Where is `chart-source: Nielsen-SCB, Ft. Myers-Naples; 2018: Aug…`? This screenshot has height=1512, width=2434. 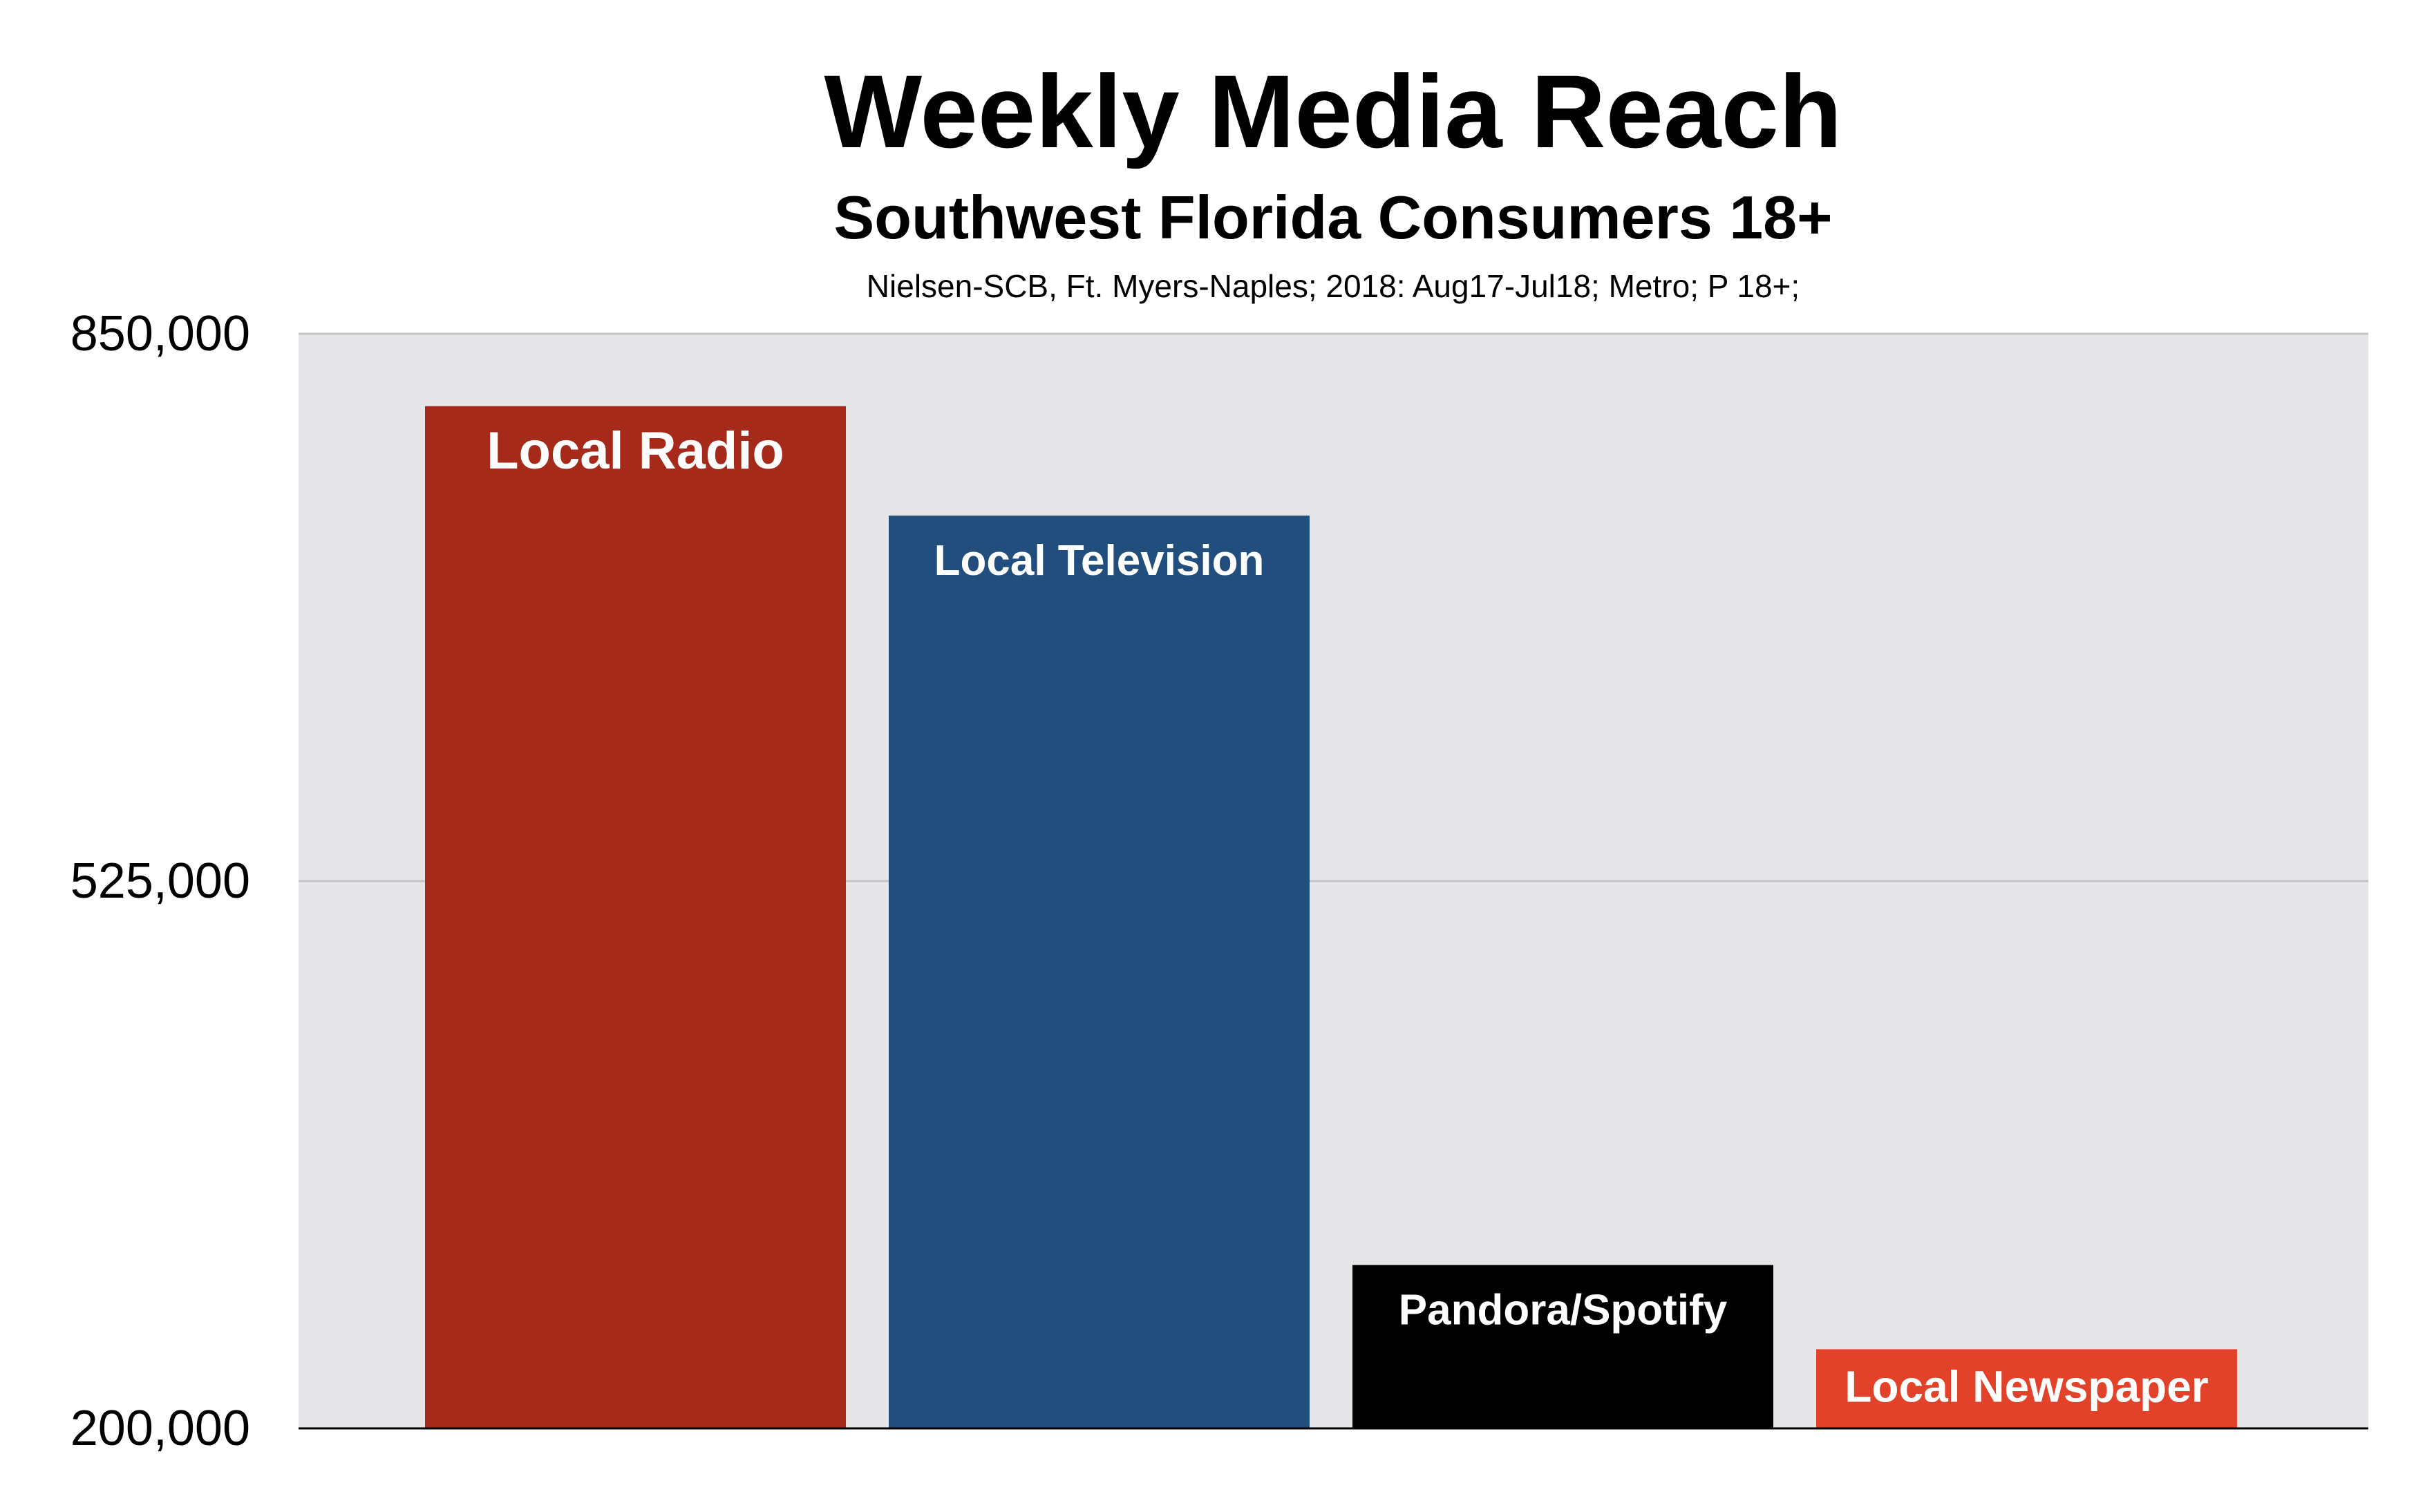
chart-source: Nielsen-SCB, Ft. Myers-Naples; 2018: Aug… is located at coordinates (1333, 286).